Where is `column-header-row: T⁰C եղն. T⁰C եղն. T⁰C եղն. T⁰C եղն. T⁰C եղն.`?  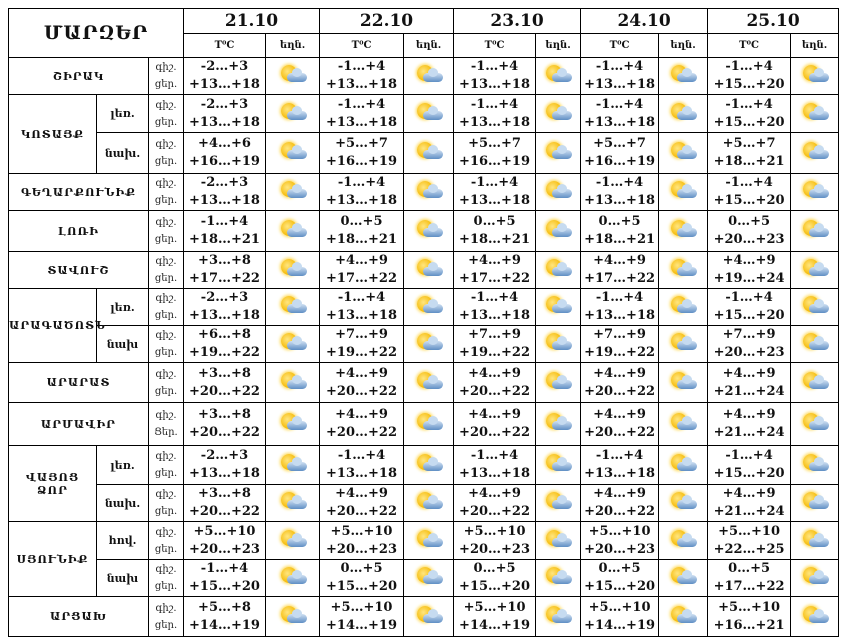
column-header-row: T⁰C եղն. T⁰C եղն. T⁰C եղն. T⁰C եղն. T⁰C եղն. is located at coordinates (424, 45).